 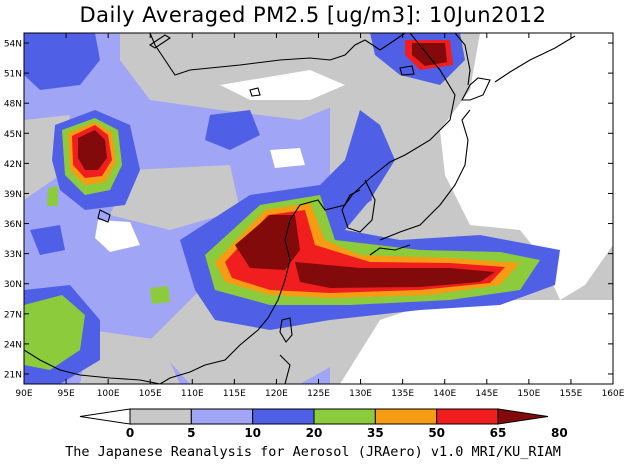 I want to click on lat-label: 21N, so click(x=13, y=375).